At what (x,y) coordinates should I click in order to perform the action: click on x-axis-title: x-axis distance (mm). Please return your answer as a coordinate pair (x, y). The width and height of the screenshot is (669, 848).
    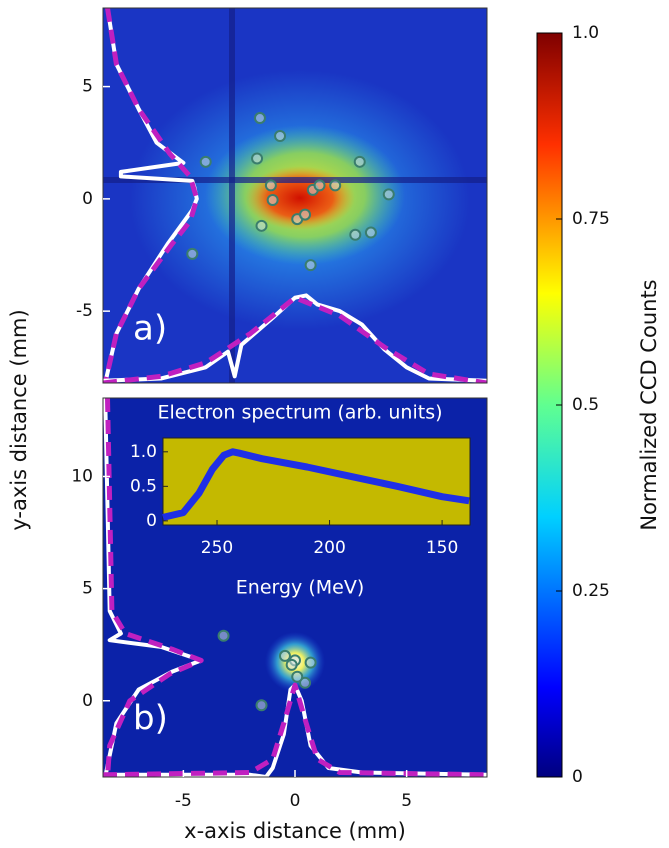
    Looking at the image, I should click on (295, 831).